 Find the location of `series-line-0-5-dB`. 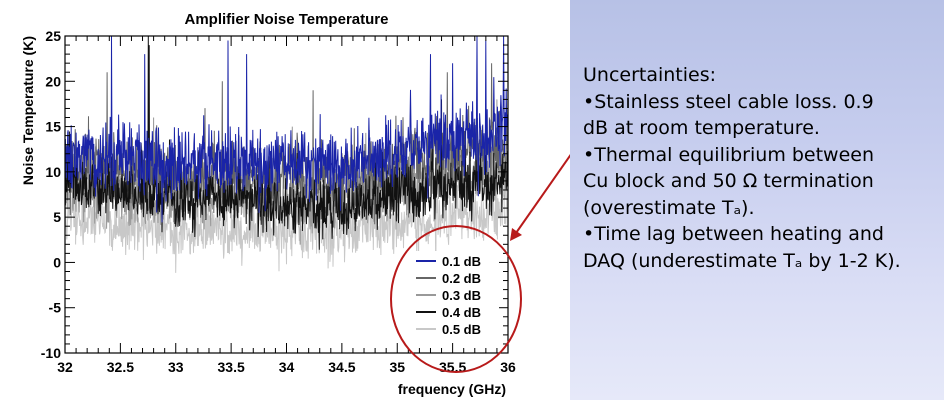

series-line-0-5-dB is located at coordinates (286, 213).